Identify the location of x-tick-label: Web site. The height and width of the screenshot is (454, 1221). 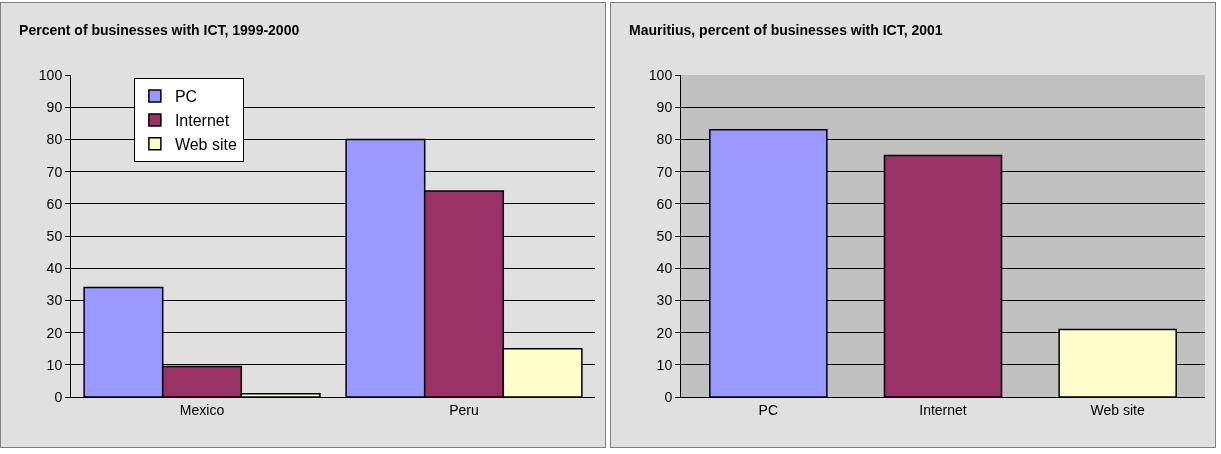
(1117, 409).